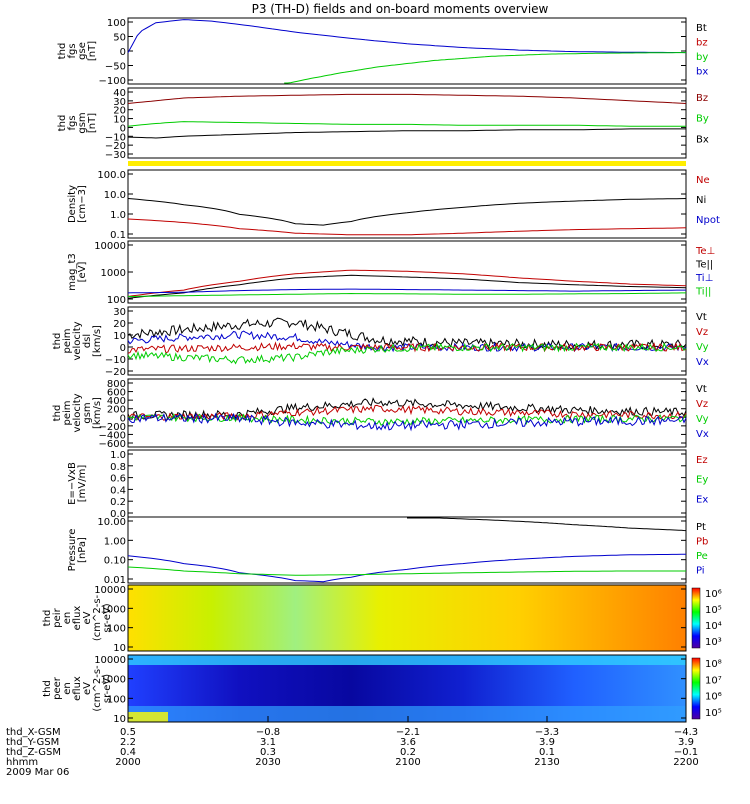 The width and height of the screenshot is (750, 804). What do you see at coordinates (702, 72) in the screenshot?
I see `legend-entry: bx` at bounding box center [702, 72].